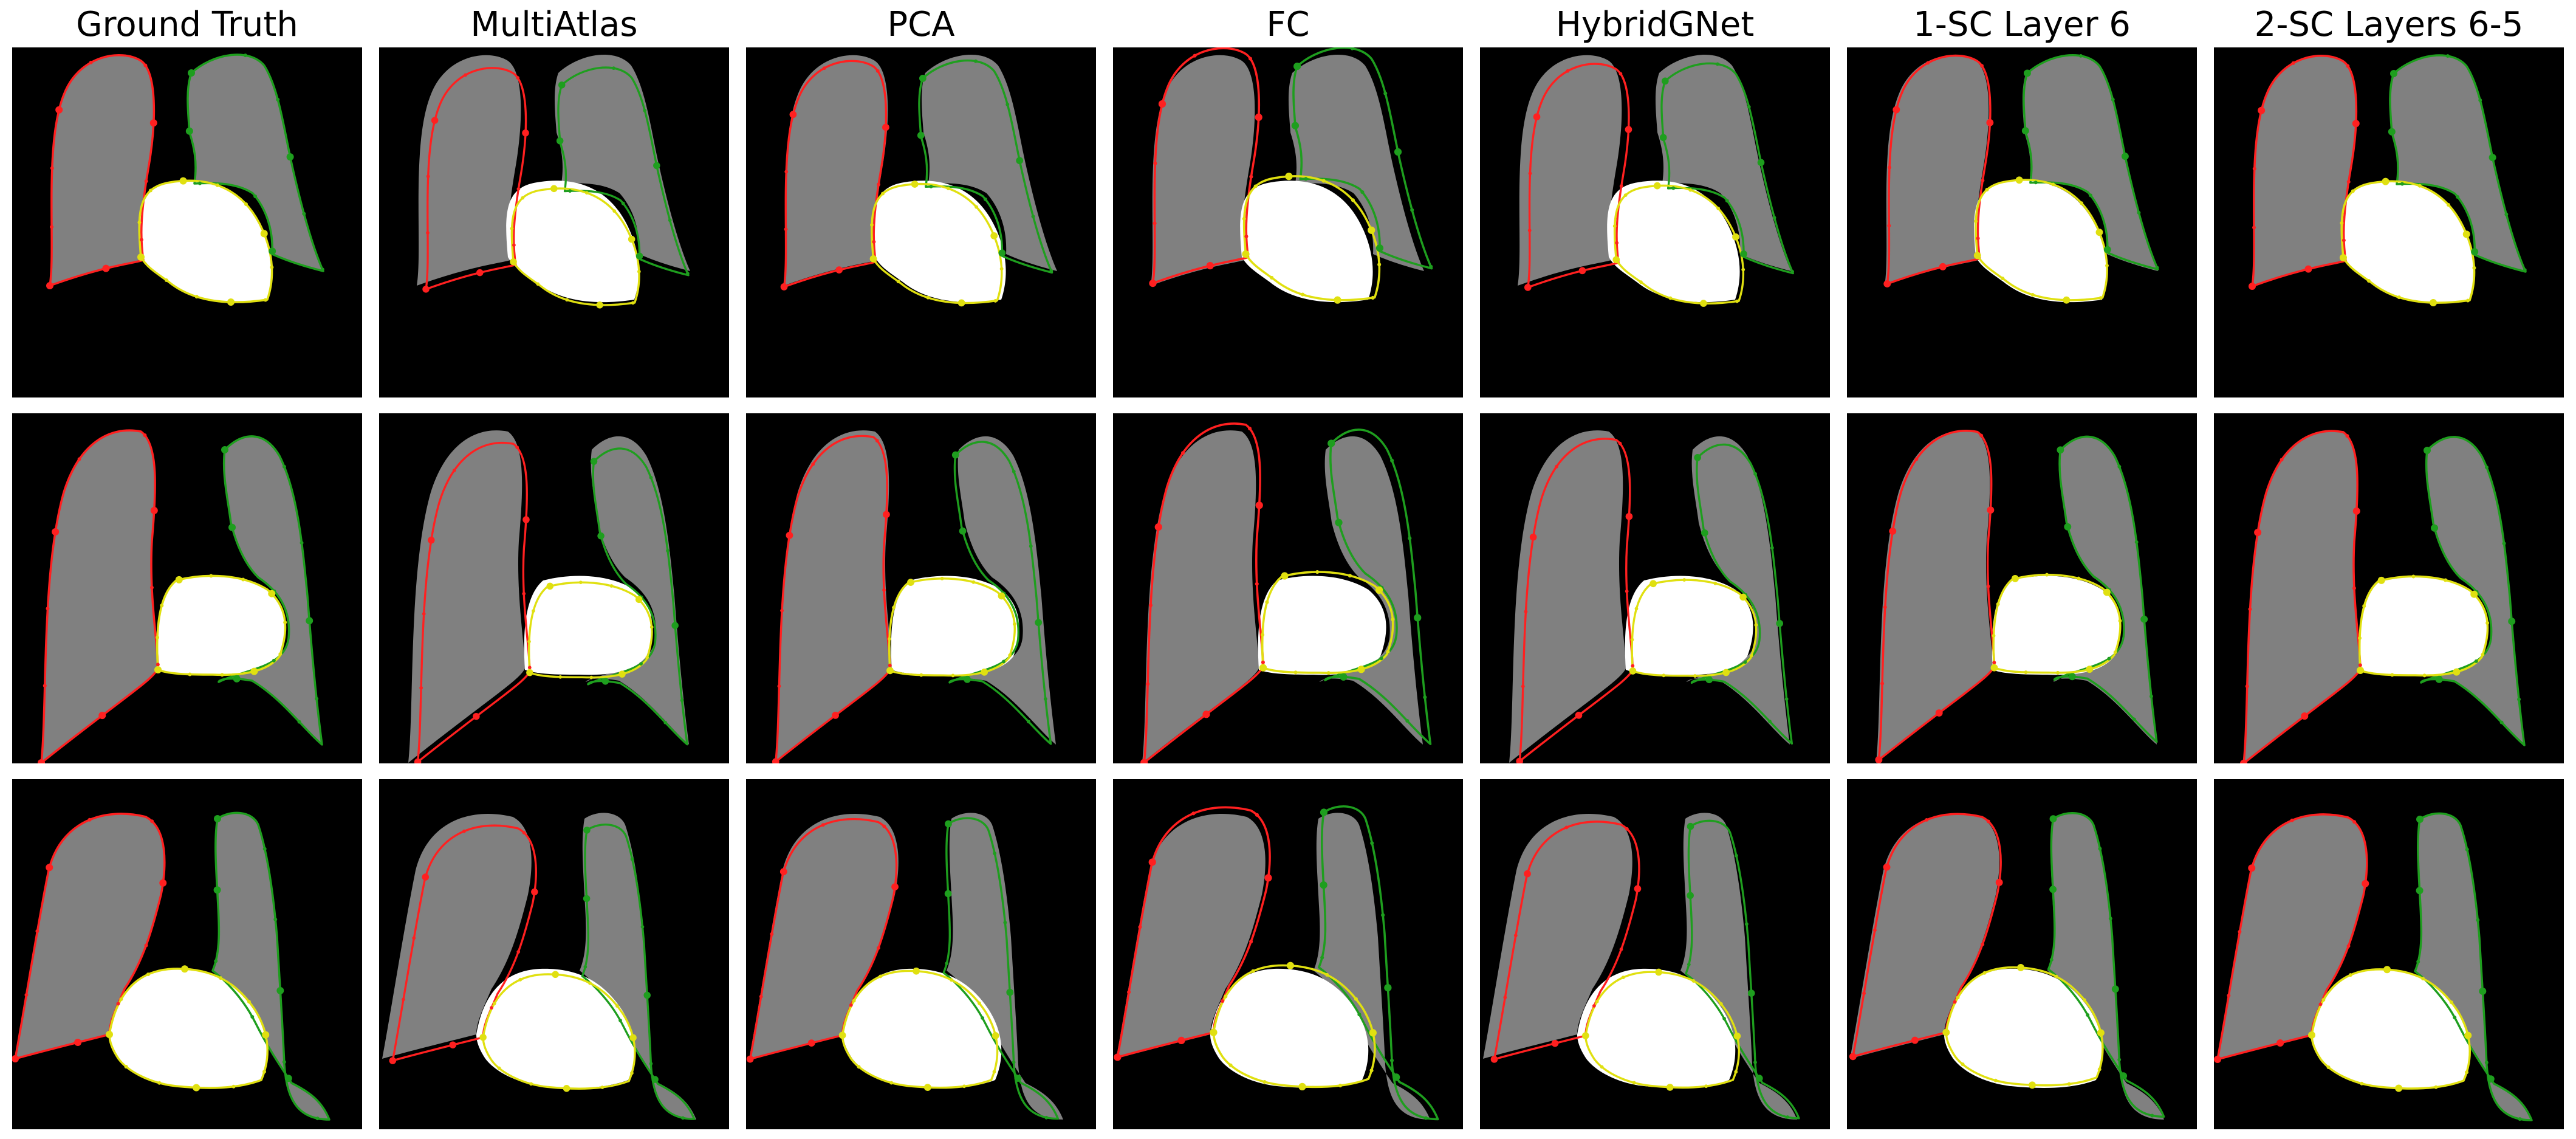 The width and height of the screenshot is (2576, 1139). I want to click on column-title-4: HybridGNet, so click(1655, 24).